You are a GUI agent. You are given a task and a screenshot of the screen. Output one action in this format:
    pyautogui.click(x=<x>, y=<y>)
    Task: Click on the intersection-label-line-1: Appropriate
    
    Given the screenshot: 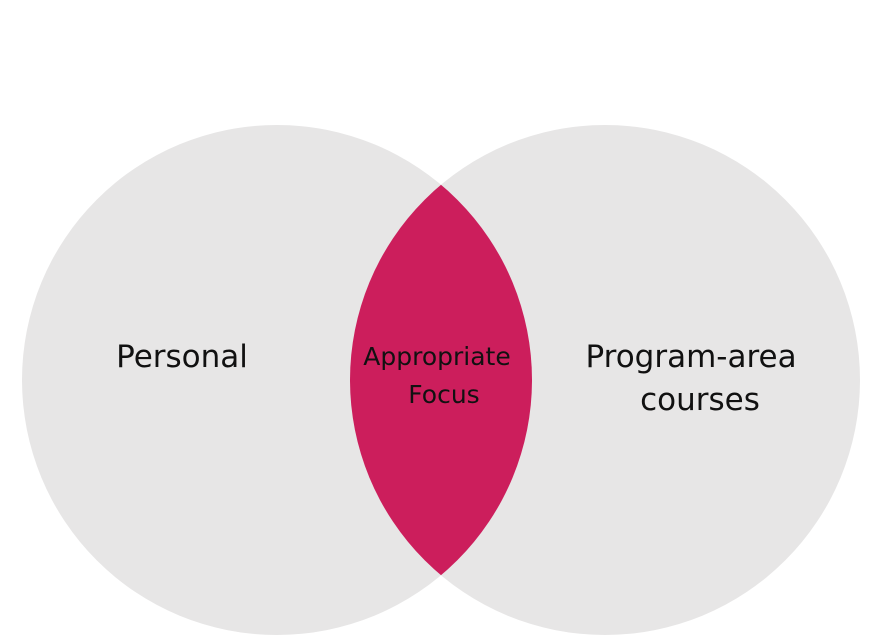 What is the action you would take?
    pyautogui.click(x=436, y=356)
    